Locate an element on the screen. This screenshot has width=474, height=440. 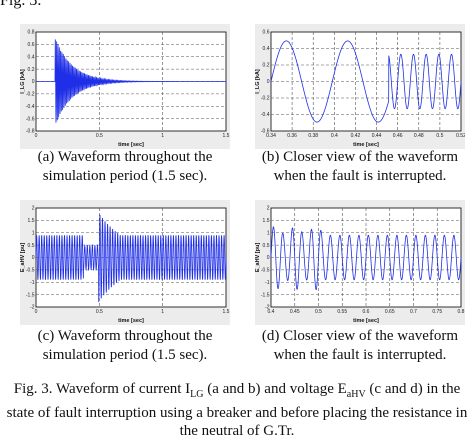
plot-c-ytick-label: 0 is located at coordinates (33, 258).